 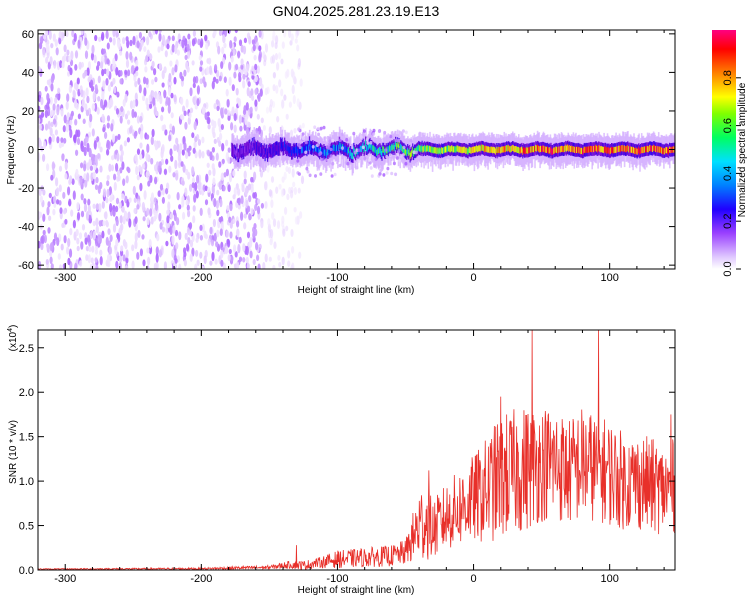 What do you see at coordinates (13, 341) in the screenshot?
I see `snr-multiplier-base: (x10` at bounding box center [13, 341].